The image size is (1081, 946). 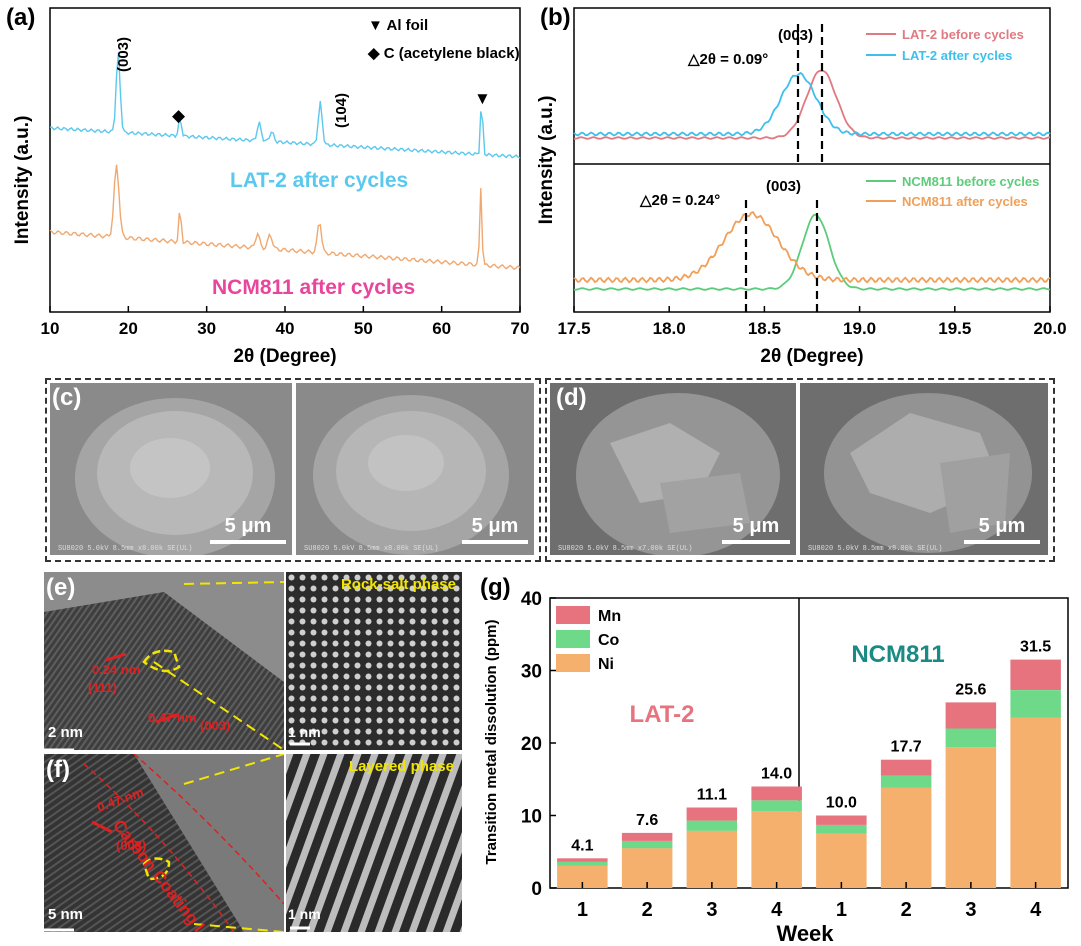 What do you see at coordinates (647, 820) in the screenshot?
I see `bar-total-label: 7.6` at bounding box center [647, 820].